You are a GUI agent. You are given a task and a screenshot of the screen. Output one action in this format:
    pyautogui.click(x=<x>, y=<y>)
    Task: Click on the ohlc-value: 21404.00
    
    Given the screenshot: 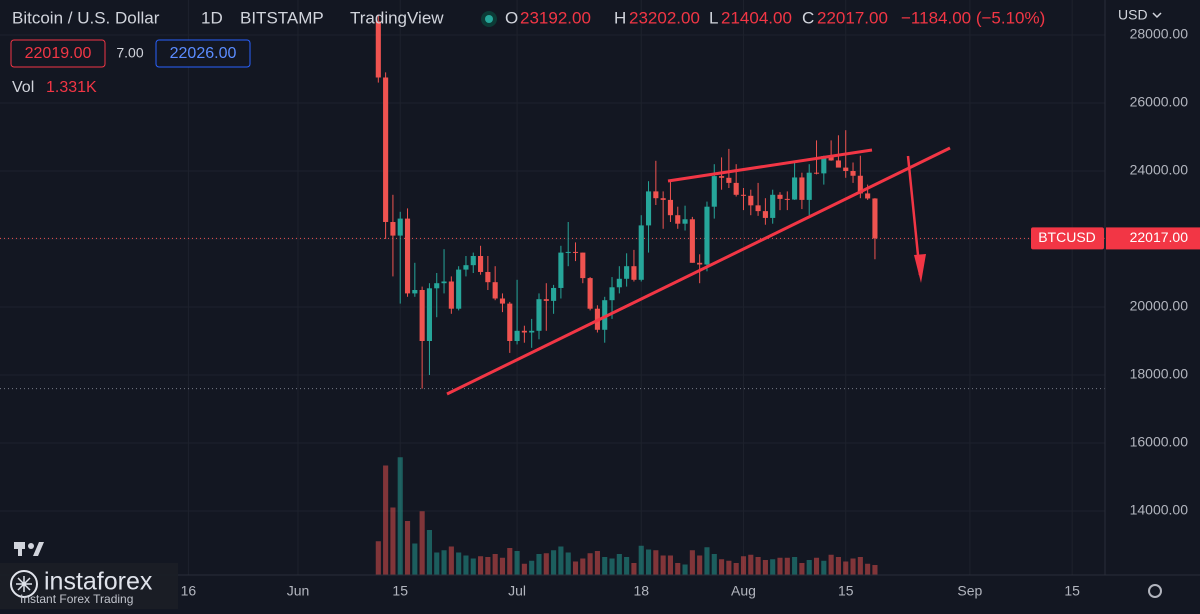 What is the action you would take?
    pyautogui.click(x=756, y=17)
    